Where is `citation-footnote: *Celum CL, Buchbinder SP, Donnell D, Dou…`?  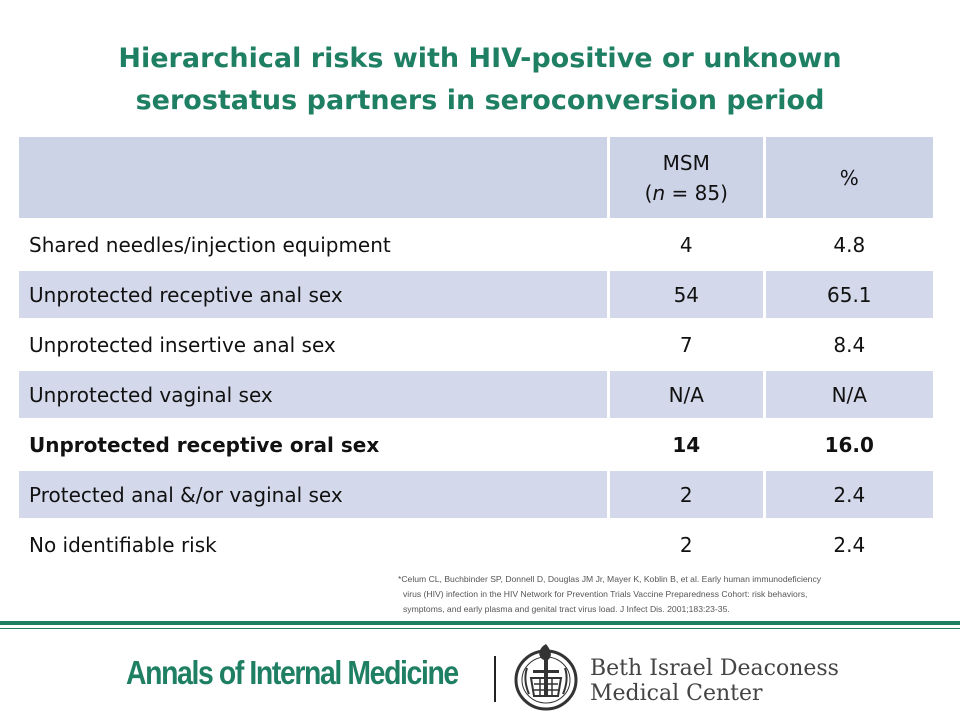 citation-footnote: *Celum CL, Buchbinder SP, Donnell D, Dou… is located at coordinates (668, 594).